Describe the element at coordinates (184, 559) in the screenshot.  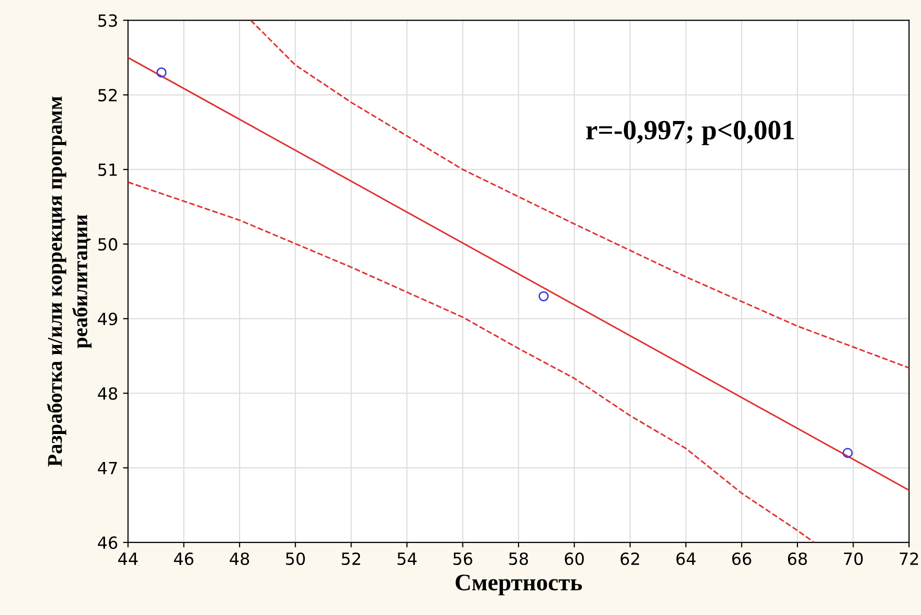
I see `x-tick-label: 46` at that location.